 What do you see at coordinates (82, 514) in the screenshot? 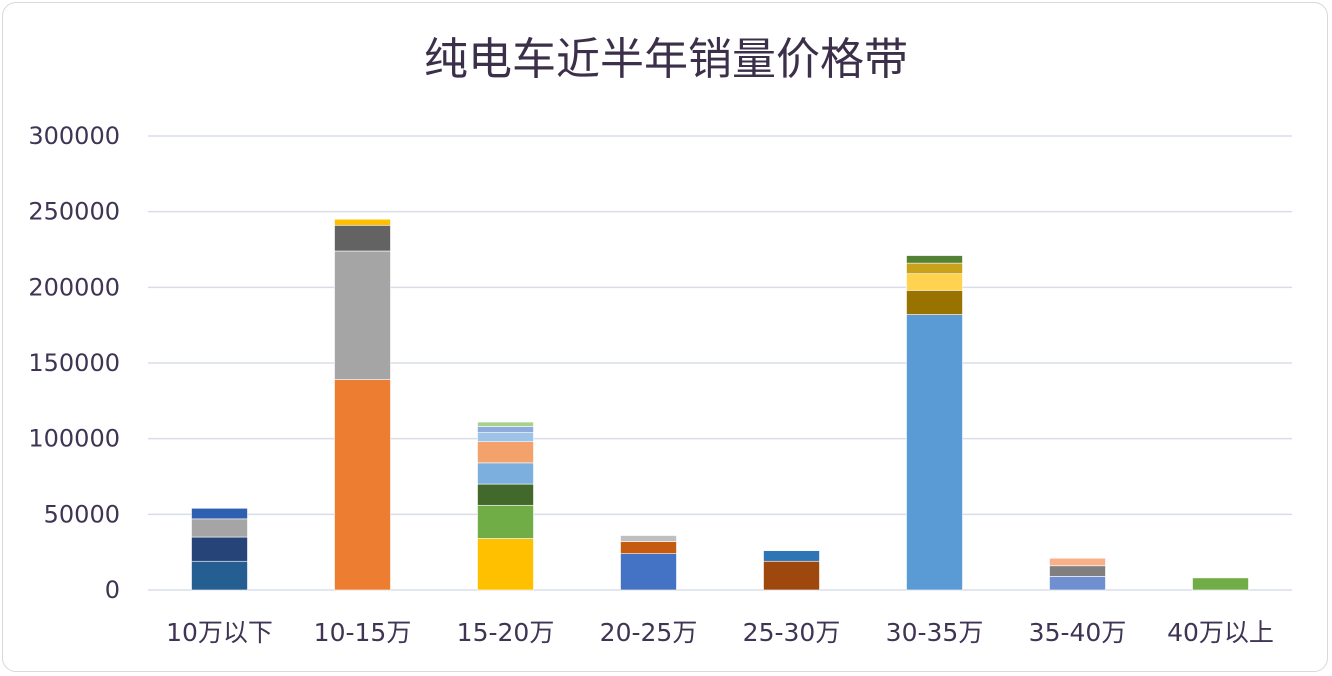
I see `y-tick-label: 50000` at bounding box center [82, 514].